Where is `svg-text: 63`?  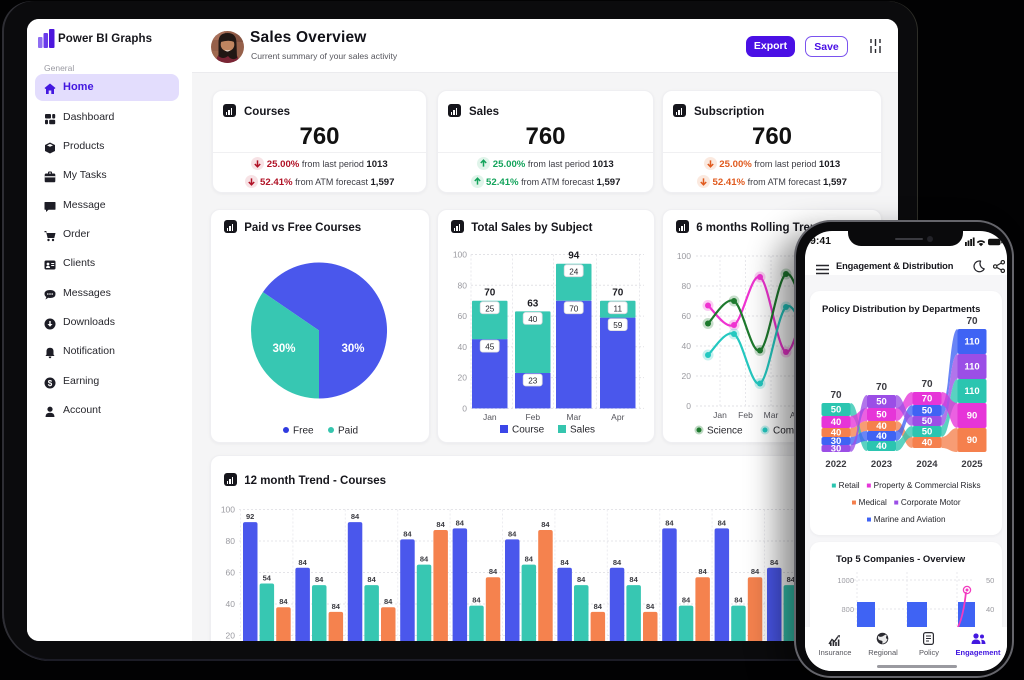 svg-text: 63 is located at coordinates (533, 303).